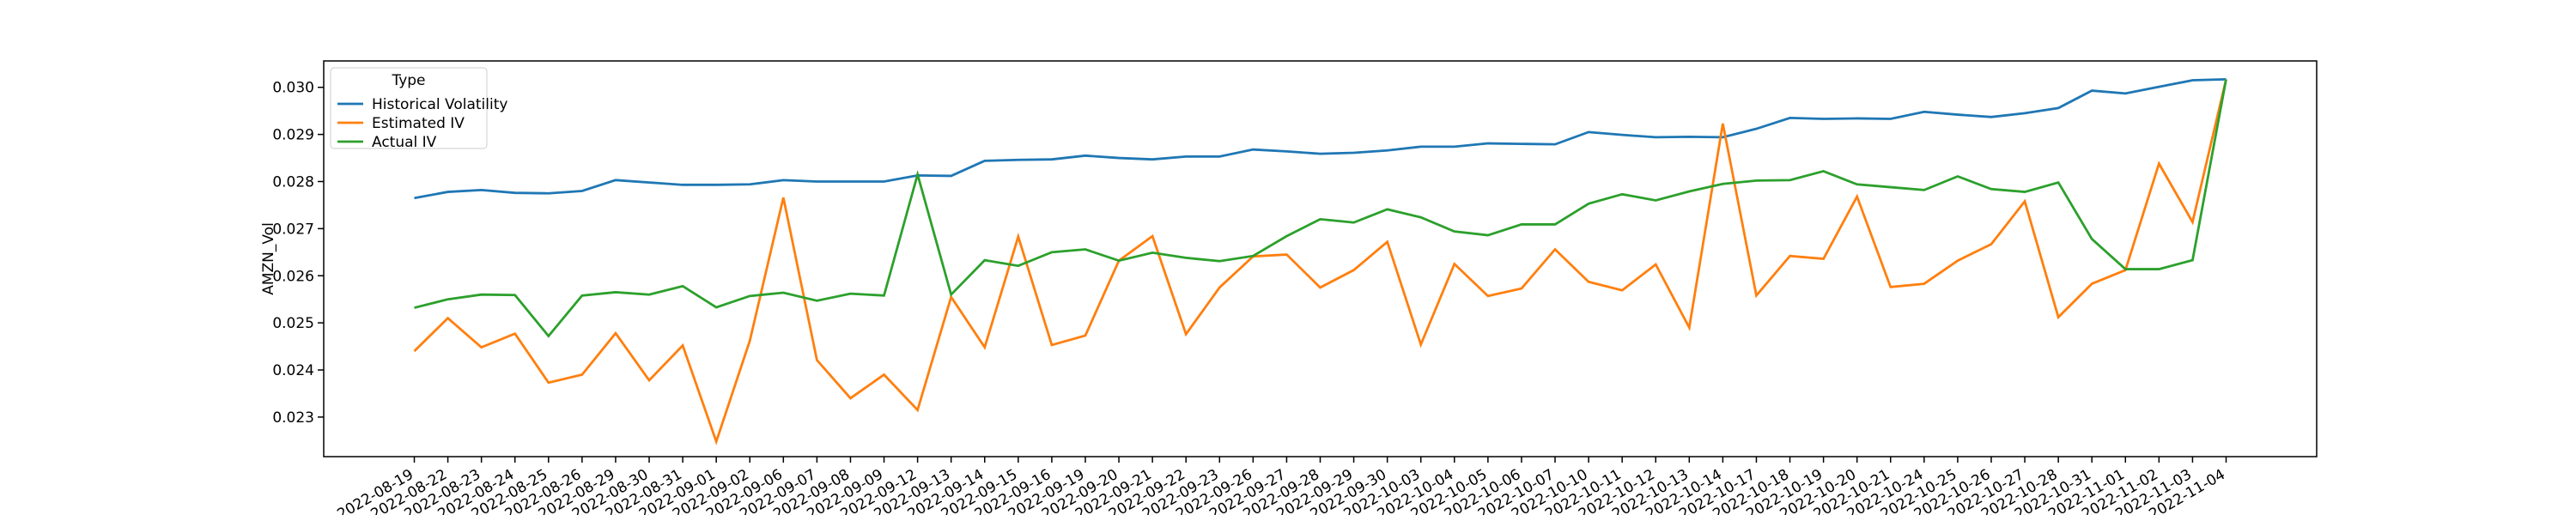 The width and height of the screenshot is (2576, 515). Describe the element at coordinates (404, 142) in the screenshot. I see `legend-label: Actual IV` at that location.